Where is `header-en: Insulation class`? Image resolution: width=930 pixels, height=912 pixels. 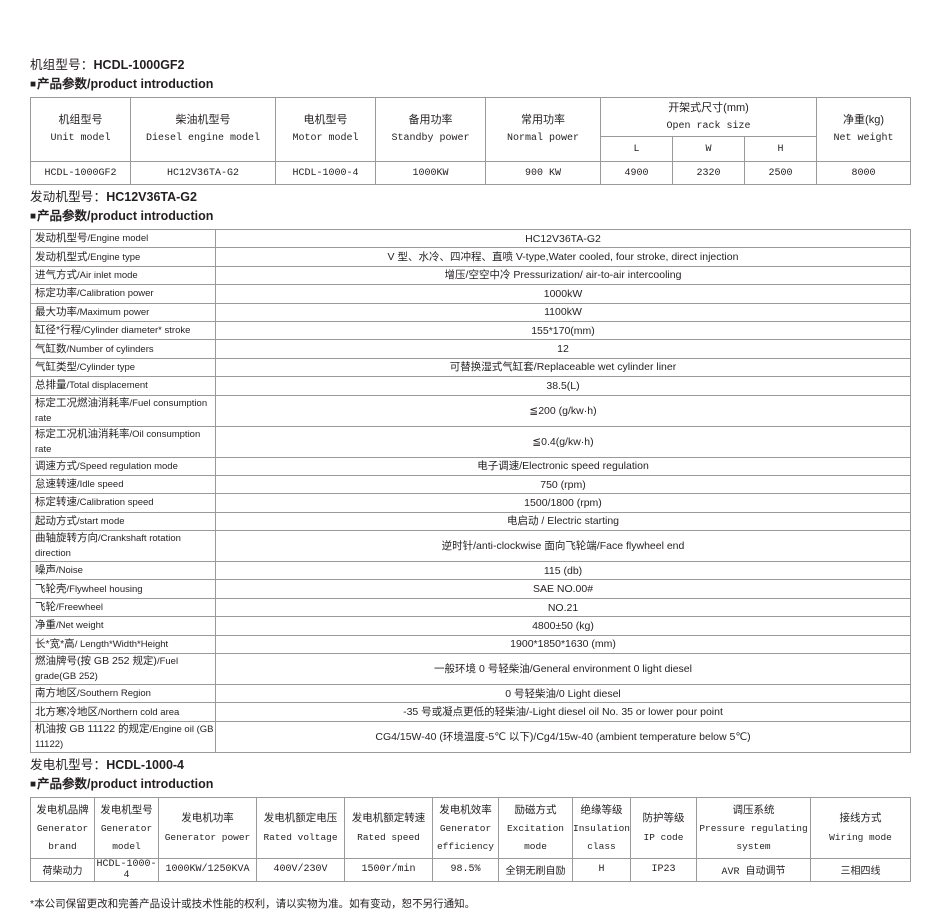
header-en: Insulation class is located at coordinates (602, 837).